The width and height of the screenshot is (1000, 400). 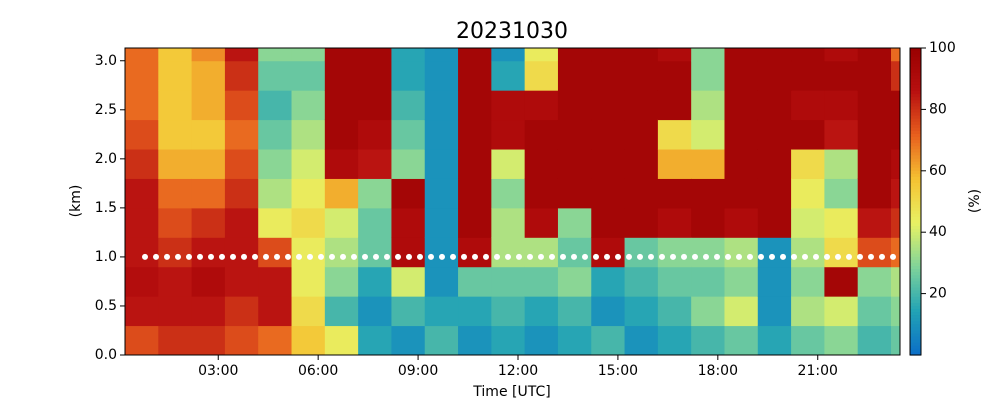 What do you see at coordinates (106, 208) in the screenshot?
I see `y-tick-label: 1.5` at bounding box center [106, 208].